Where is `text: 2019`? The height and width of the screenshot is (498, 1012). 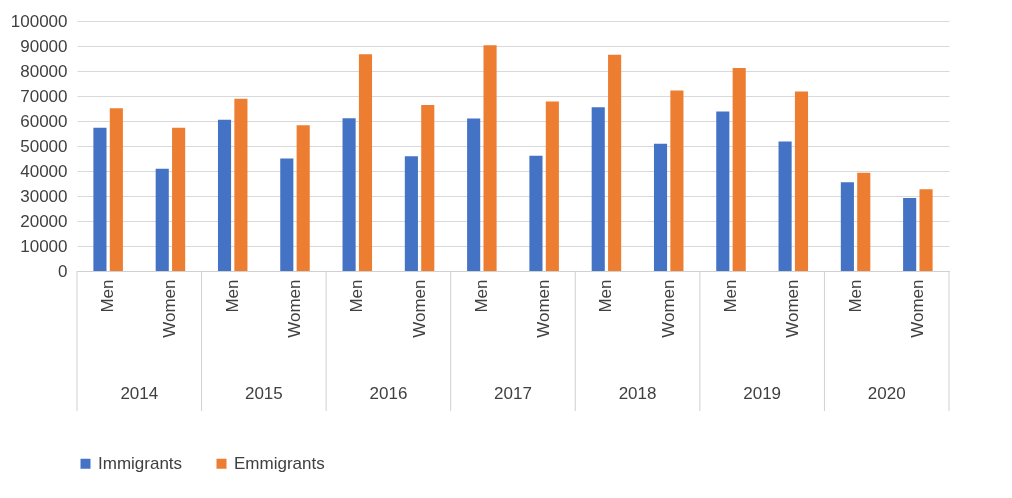 text: 2019 is located at coordinates (762, 393).